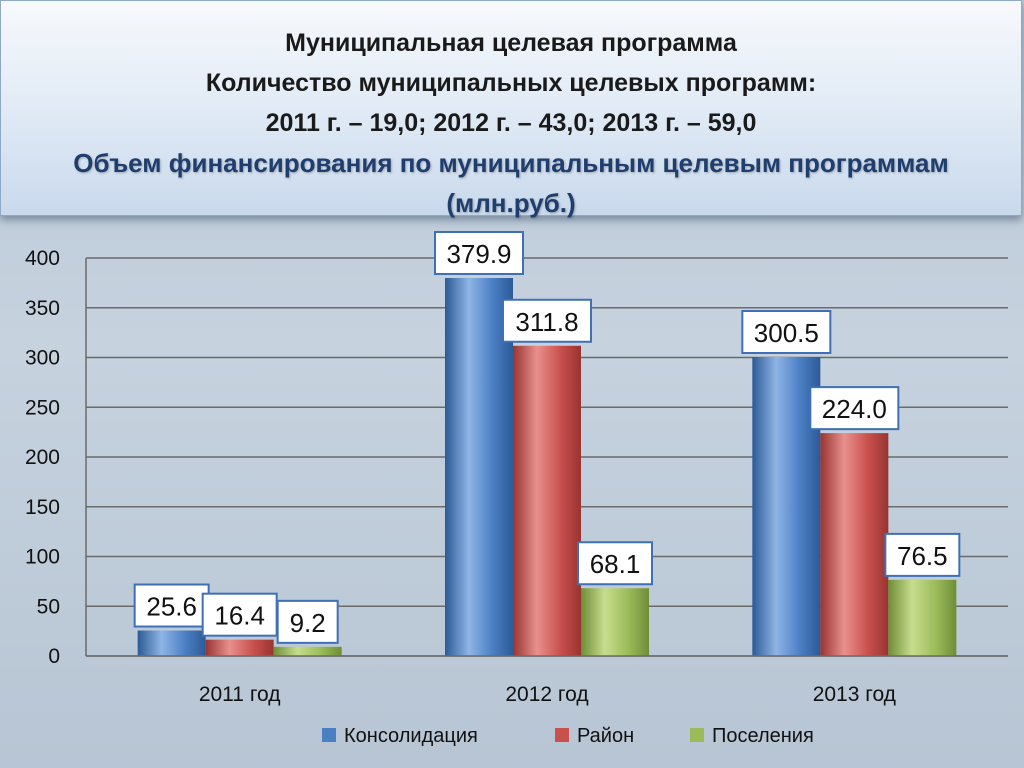 This screenshot has height=768, width=1024. What do you see at coordinates (42, 507) in the screenshot?
I see `y-tick-label: 150` at bounding box center [42, 507].